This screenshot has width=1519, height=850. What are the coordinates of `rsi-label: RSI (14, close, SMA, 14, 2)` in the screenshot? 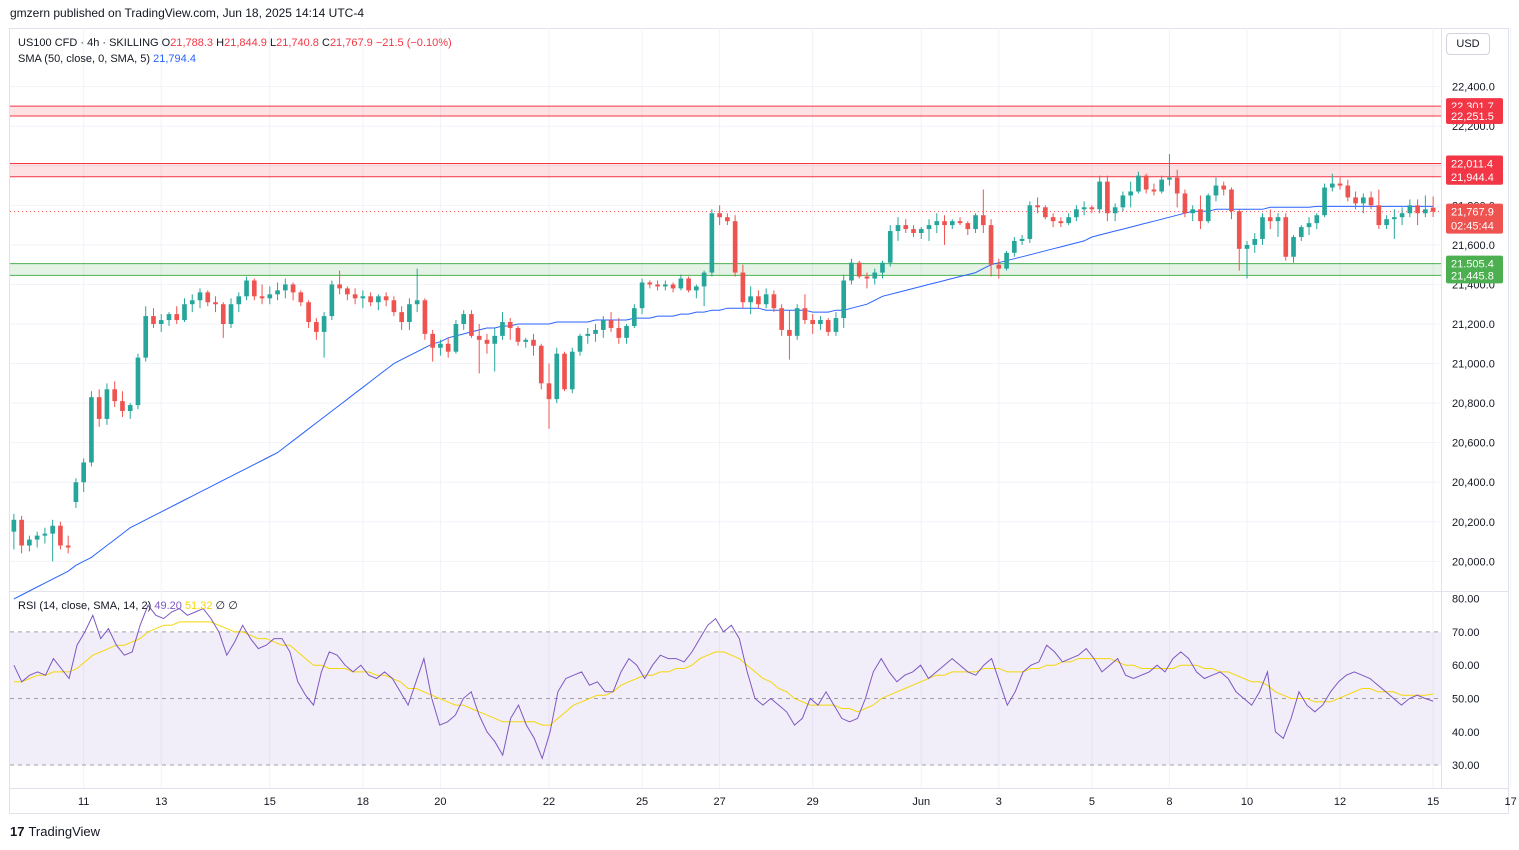 It's located at (85, 606).